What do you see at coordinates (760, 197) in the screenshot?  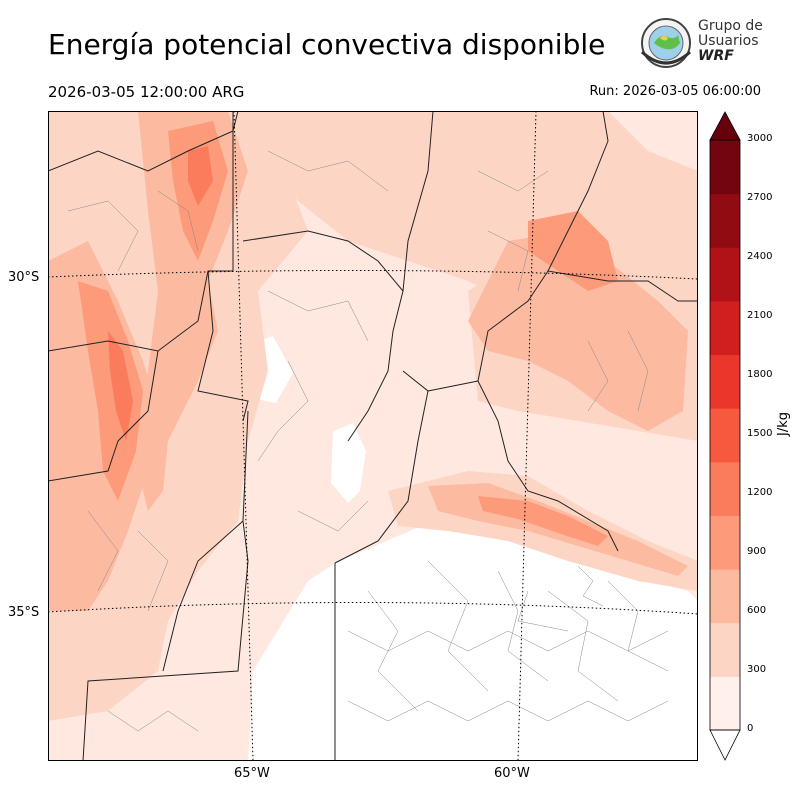 I see `colorbar-tick-label: 2700` at bounding box center [760, 197].